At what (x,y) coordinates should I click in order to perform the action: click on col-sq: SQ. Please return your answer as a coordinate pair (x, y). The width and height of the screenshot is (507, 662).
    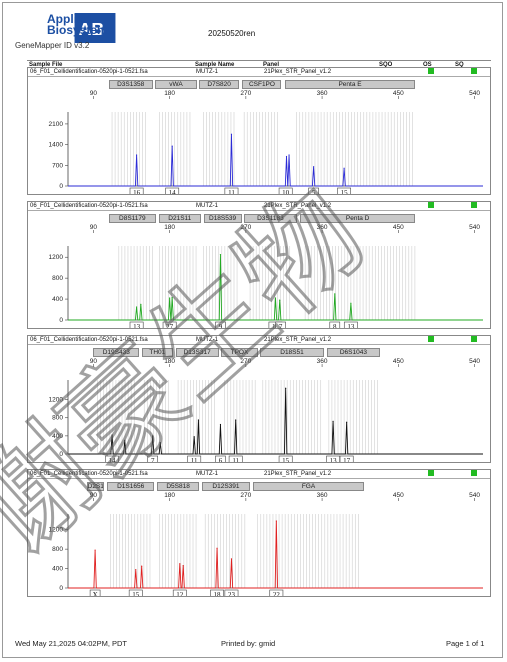
    Looking at the image, I should click on (459, 65).